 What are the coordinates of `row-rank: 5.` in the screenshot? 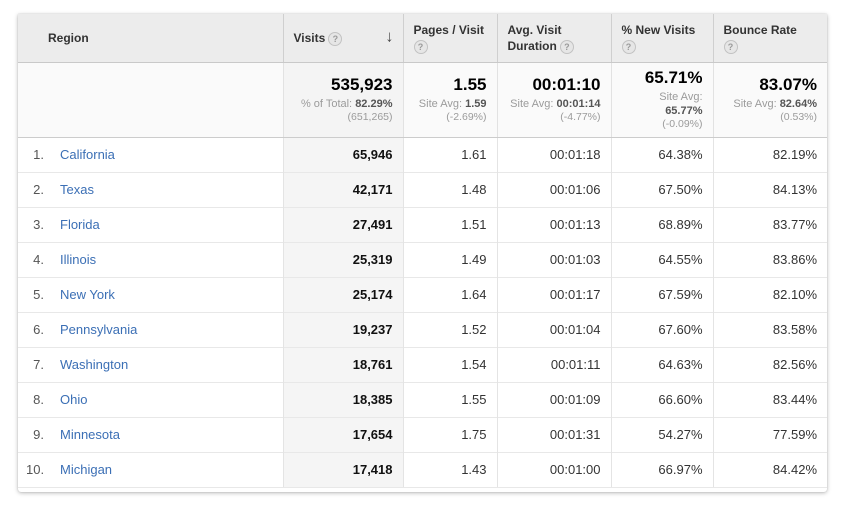 It's located at (38, 294).